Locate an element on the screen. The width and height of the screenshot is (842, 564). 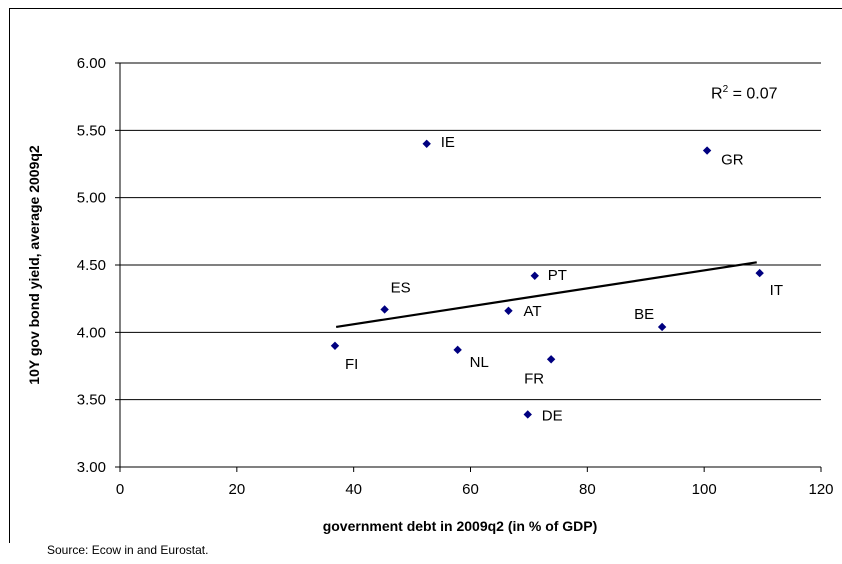
regression-line is located at coordinates (546, 295).